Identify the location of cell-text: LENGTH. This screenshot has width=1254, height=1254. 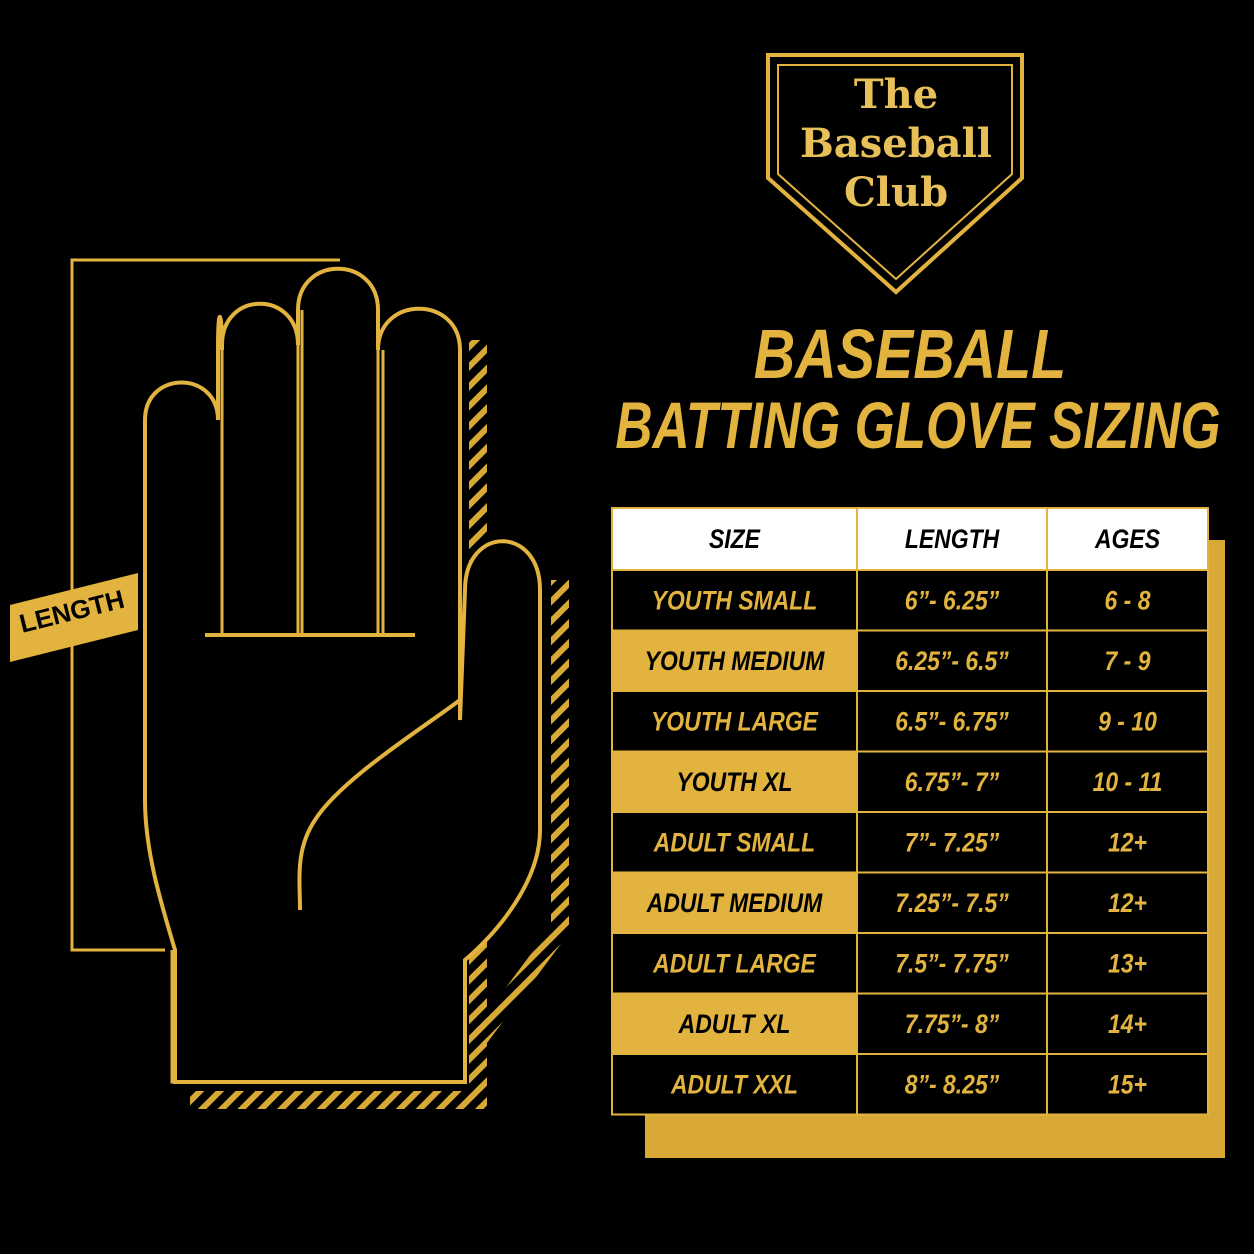
(952, 539).